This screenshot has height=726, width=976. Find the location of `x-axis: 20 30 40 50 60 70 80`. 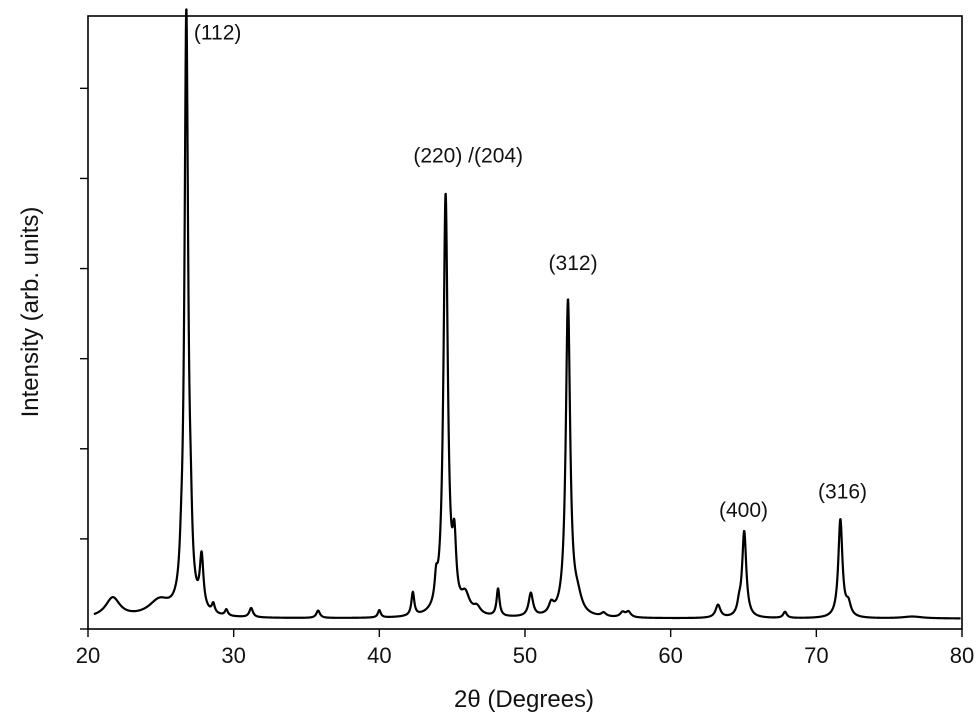

x-axis: 20 30 40 50 60 70 80 is located at coordinates (525, 648).